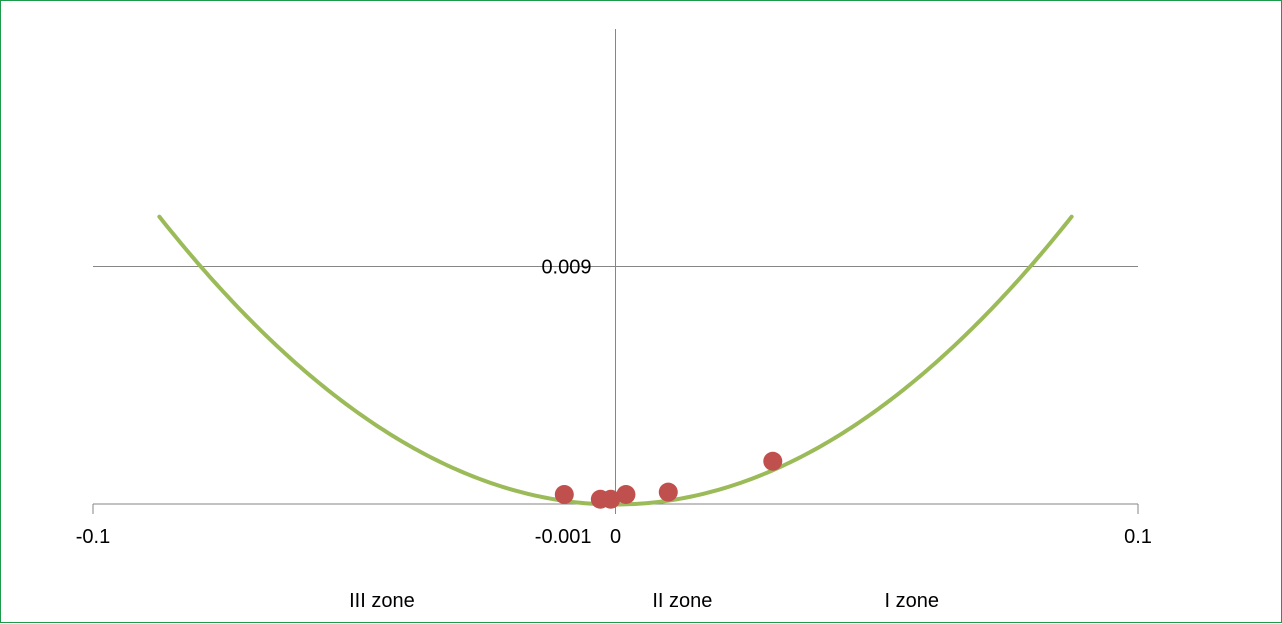  Describe the element at coordinates (912, 601) in the screenshot. I see `zone-label: I zone` at that location.